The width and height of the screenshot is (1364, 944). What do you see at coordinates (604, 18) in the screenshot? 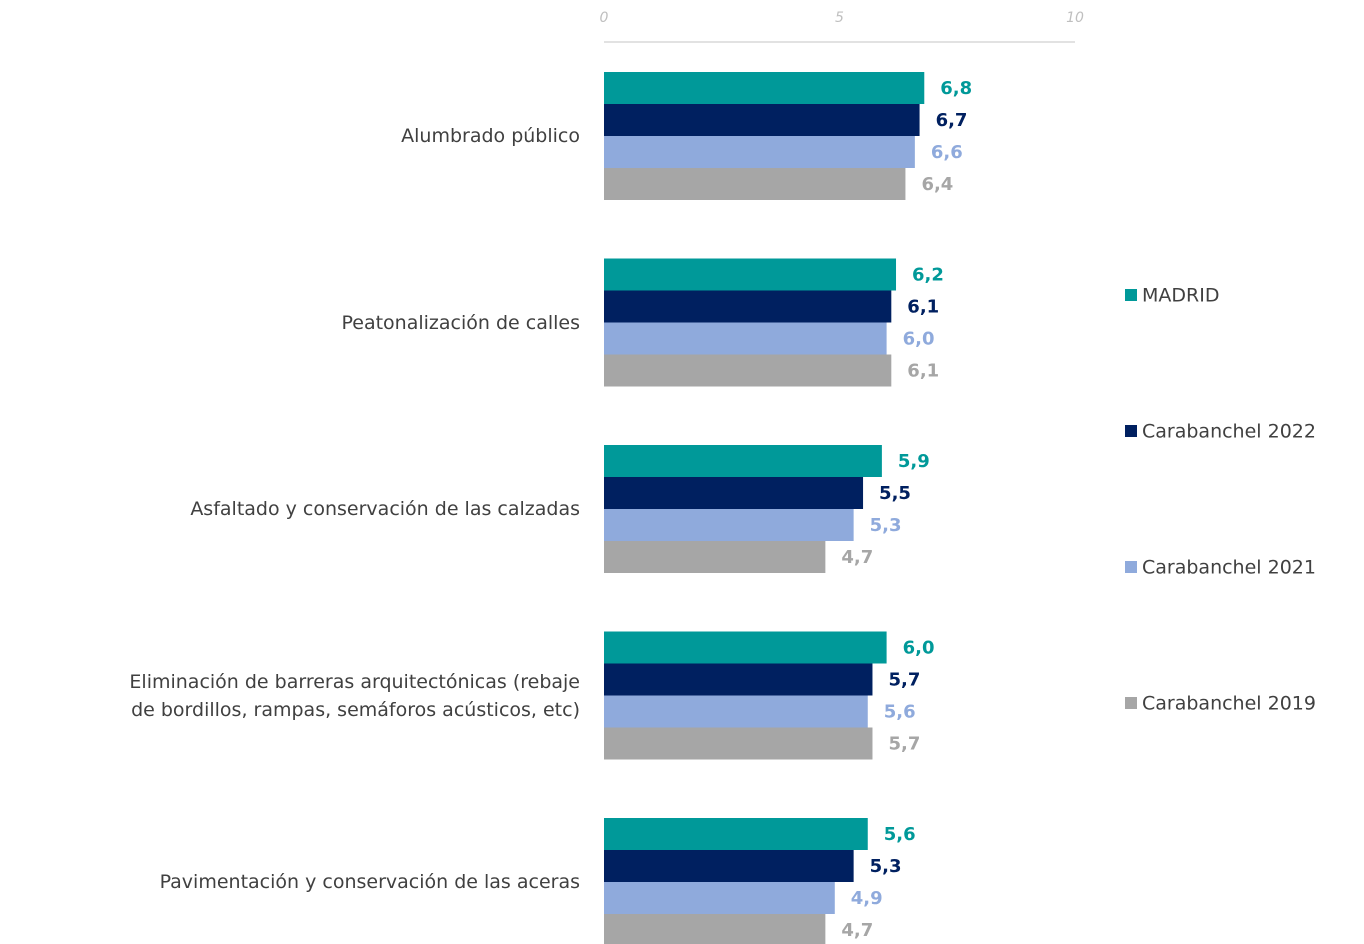
I see `x-tick-label: 0` at bounding box center [604, 18].